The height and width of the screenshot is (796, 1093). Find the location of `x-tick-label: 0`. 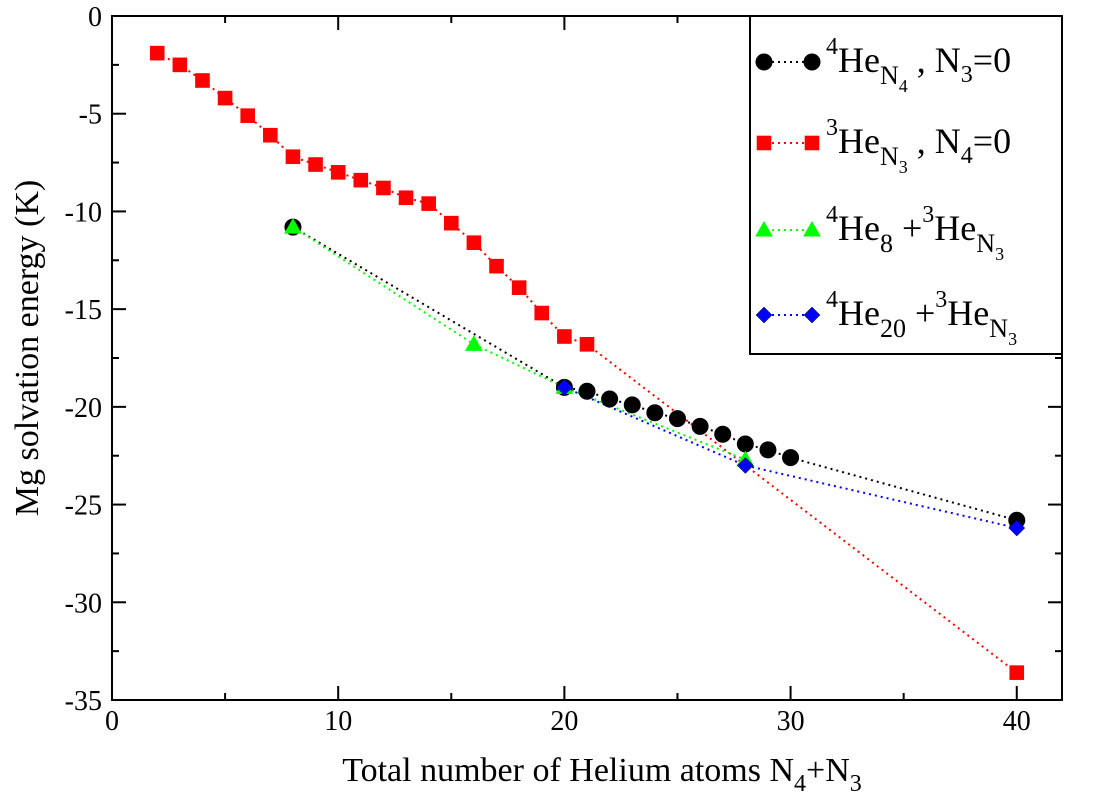

x-tick-label: 0 is located at coordinates (112, 721).